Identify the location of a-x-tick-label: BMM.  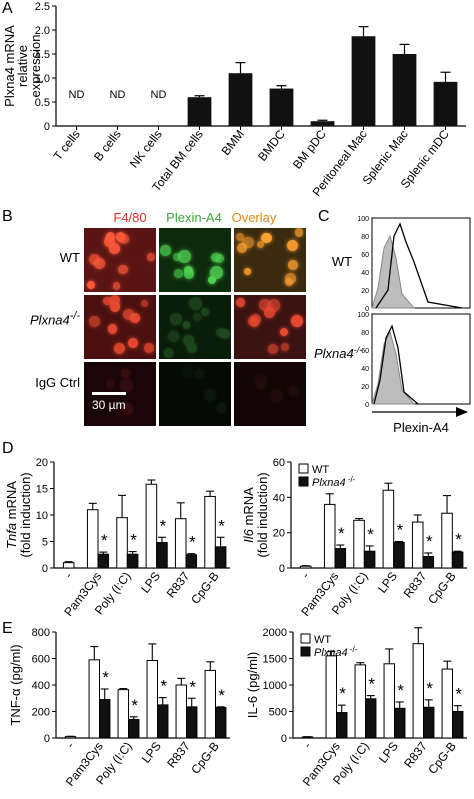
(233, 142).